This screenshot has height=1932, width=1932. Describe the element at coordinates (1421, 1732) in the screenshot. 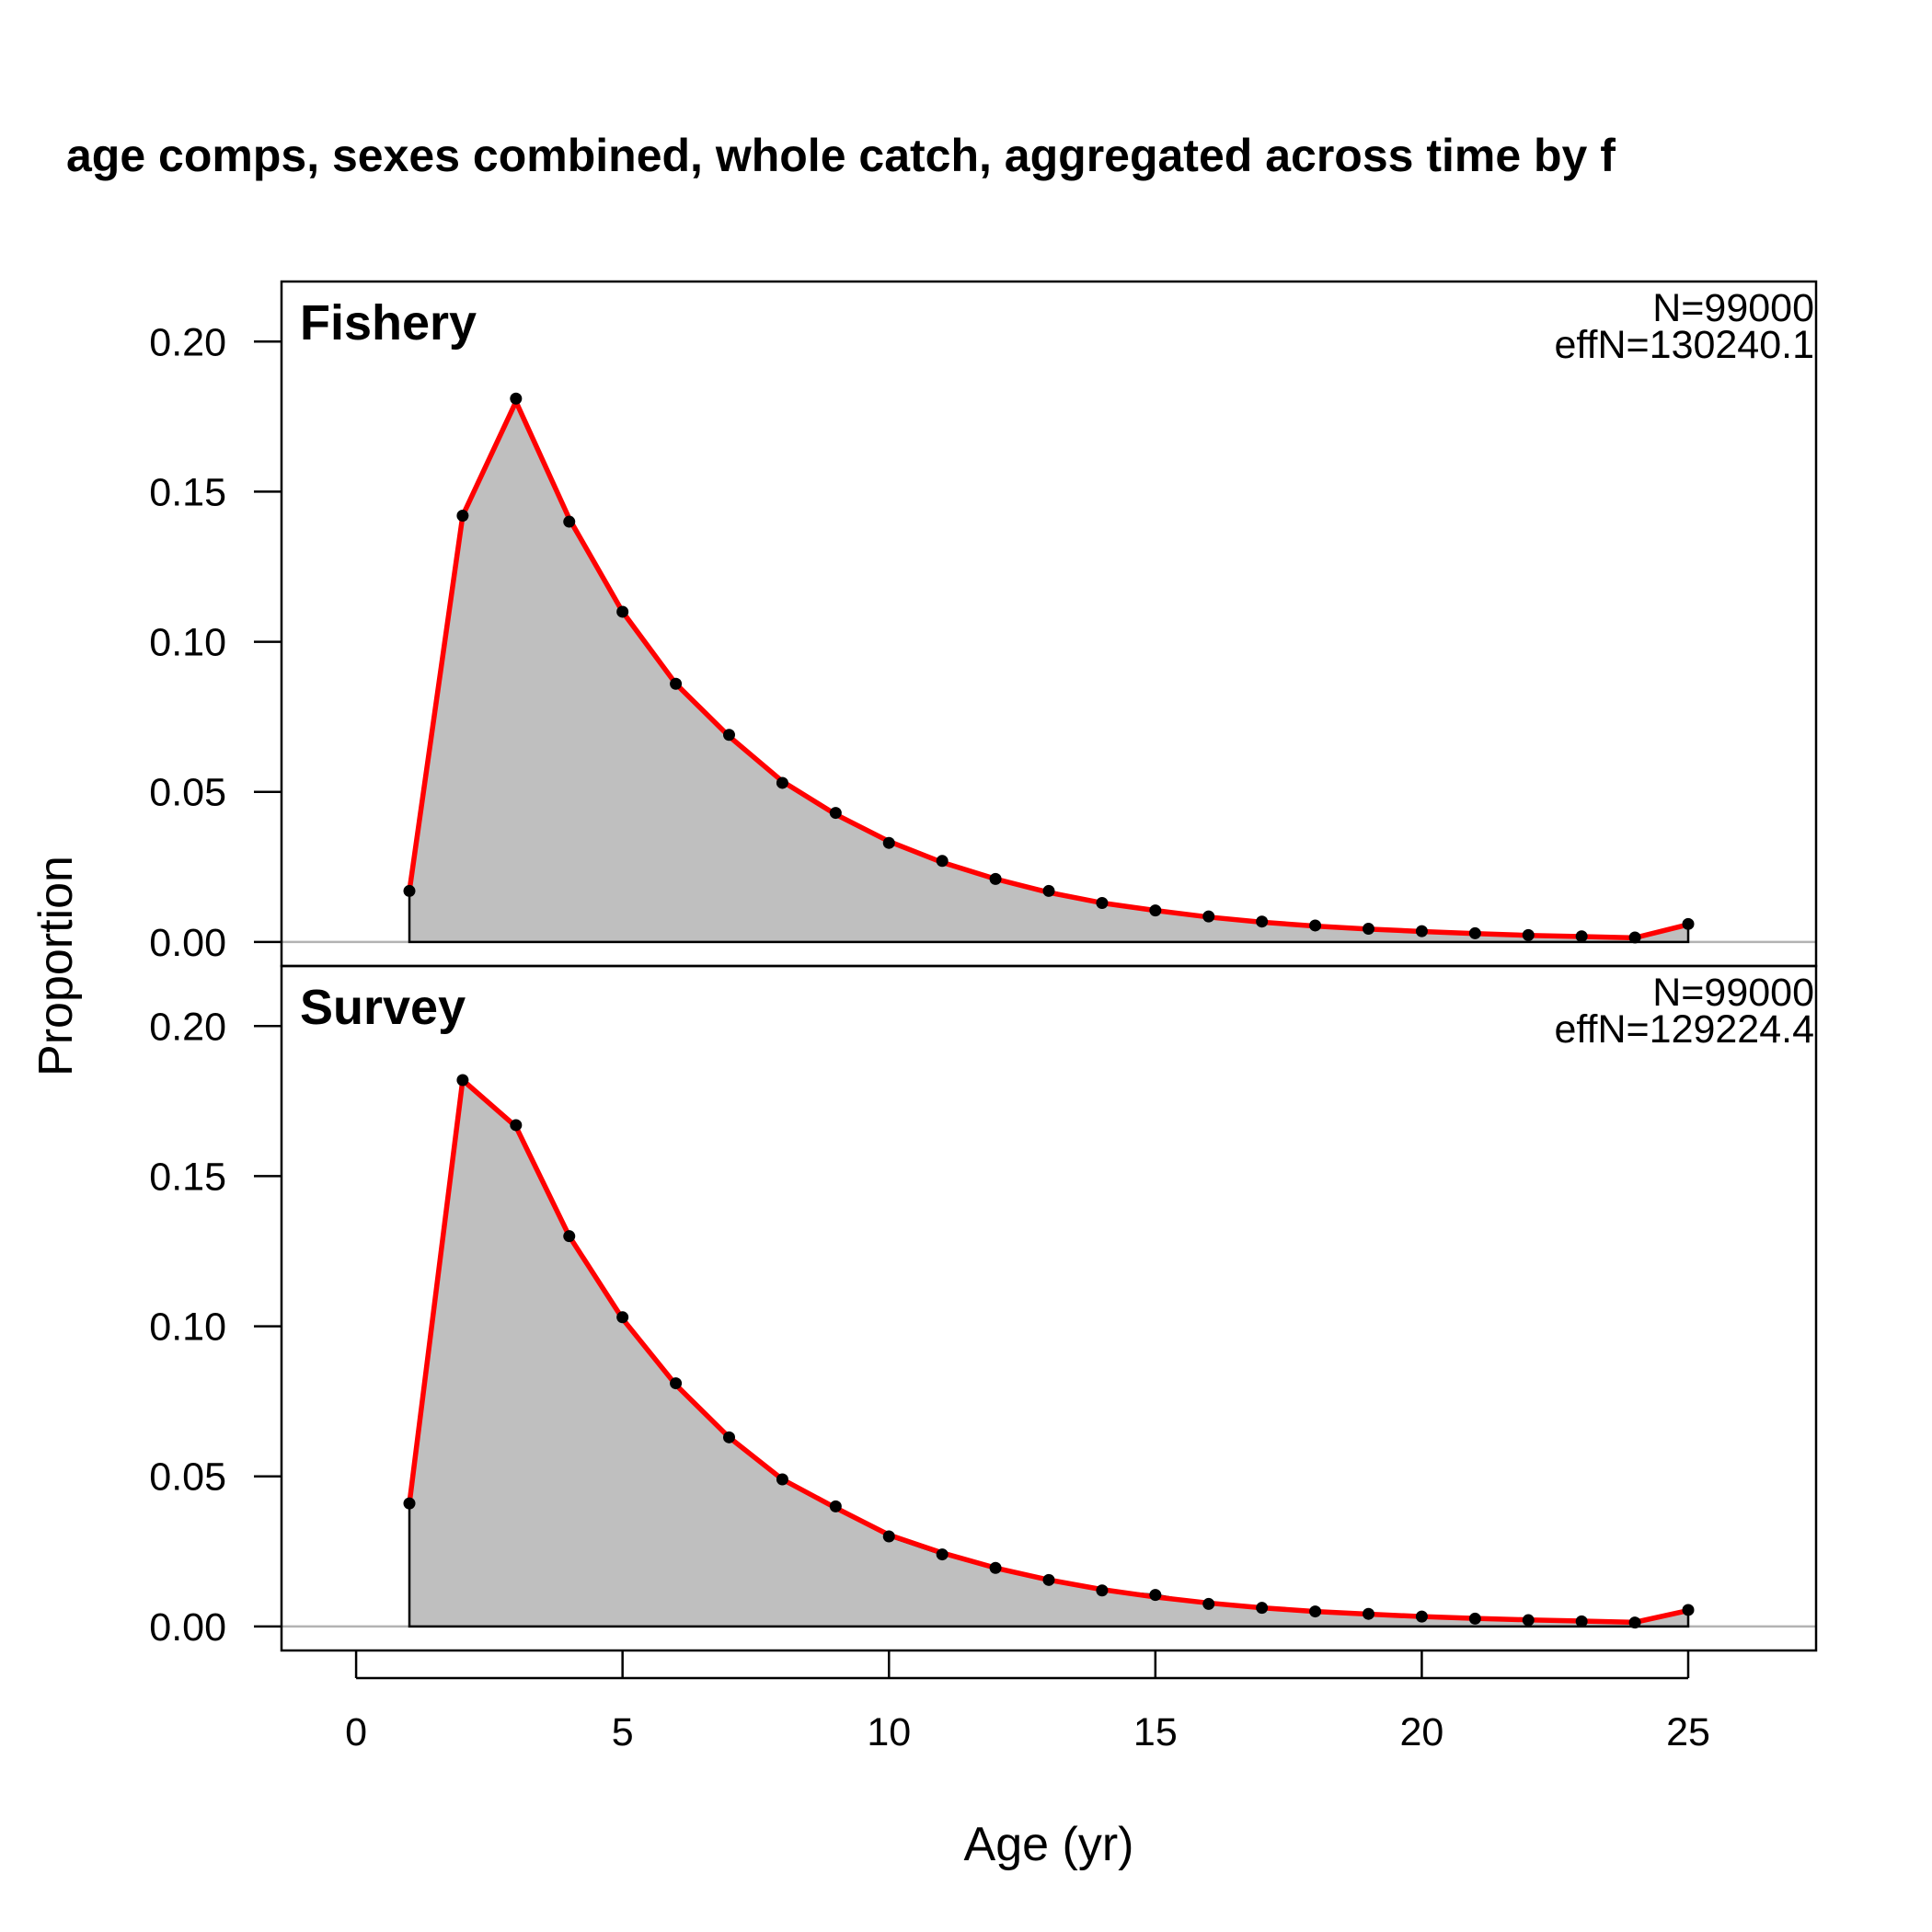

I see `x-tick-label: 20` at that location.